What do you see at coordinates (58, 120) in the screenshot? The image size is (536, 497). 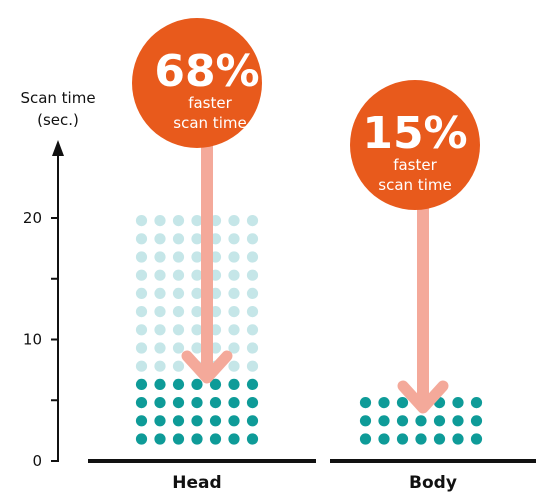 I see `y-axis-label-line2: (sec.)` at bounding box center [58, 120].